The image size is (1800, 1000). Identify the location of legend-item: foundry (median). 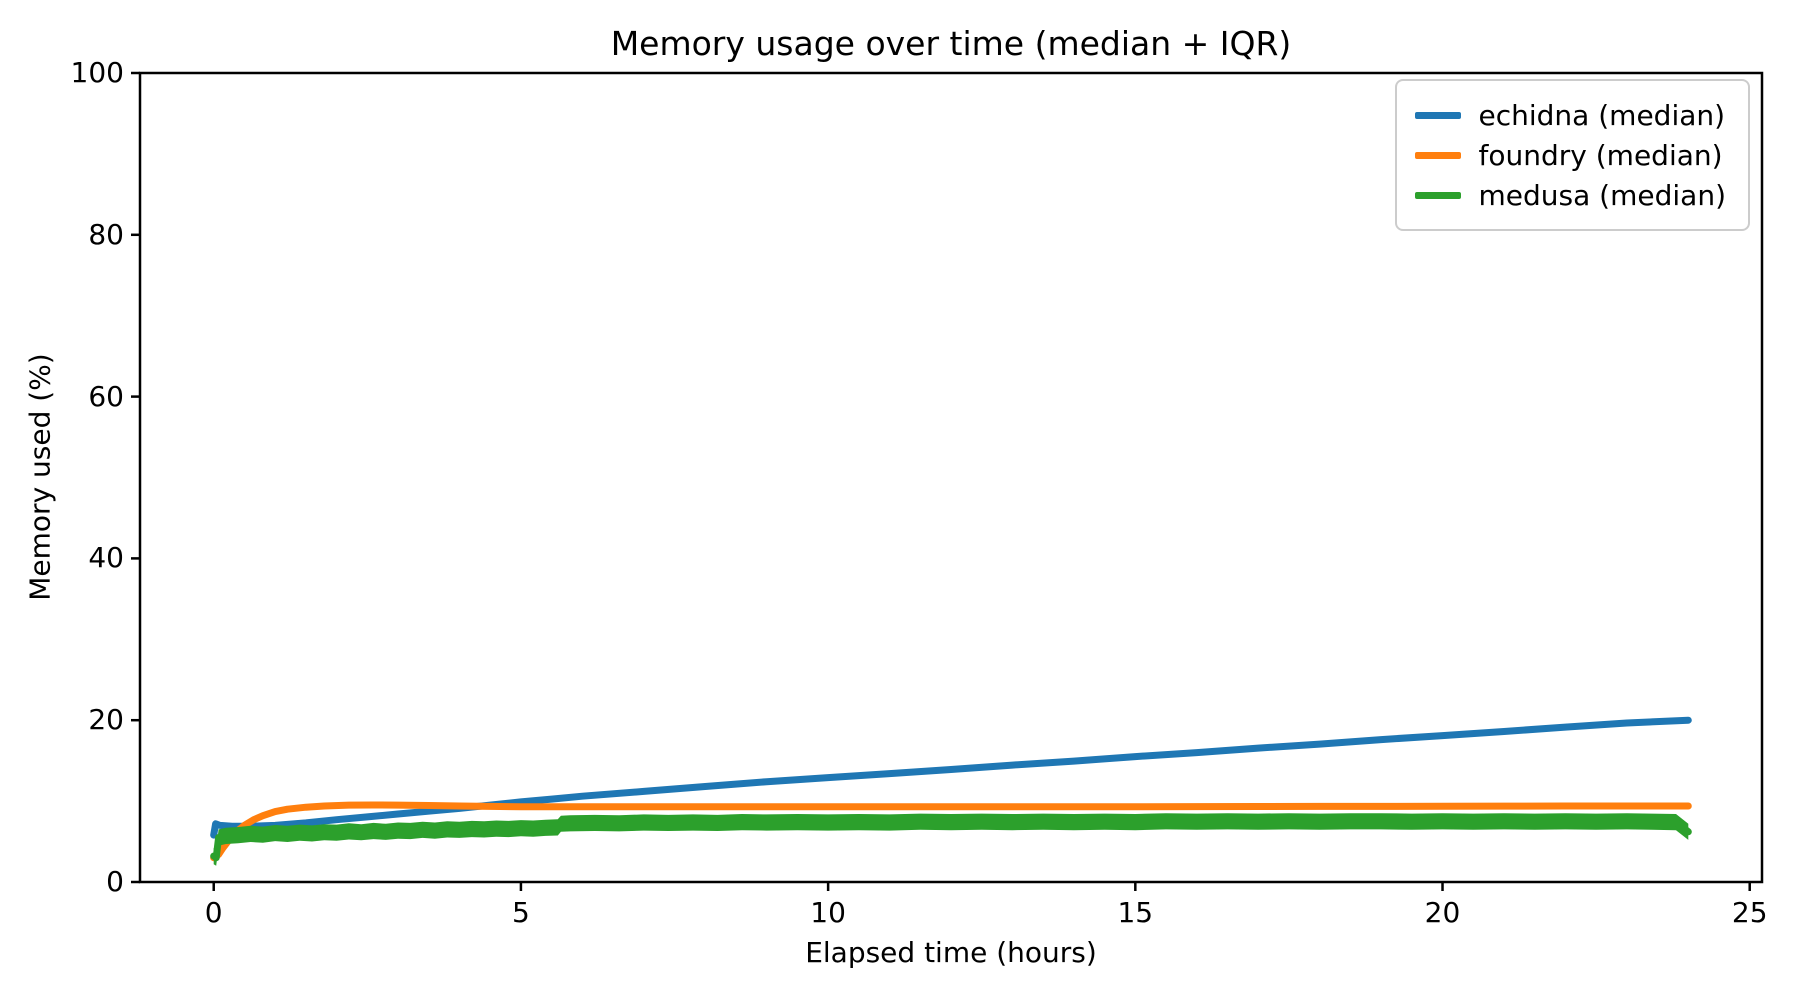
(1570, 155).